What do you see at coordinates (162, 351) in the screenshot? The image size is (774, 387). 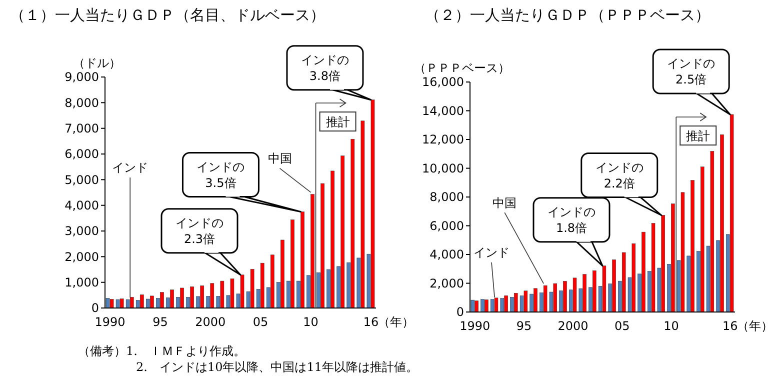 I see `text: （備考）1. ＩＭＦより作成。` at bounding box center [162, 351].